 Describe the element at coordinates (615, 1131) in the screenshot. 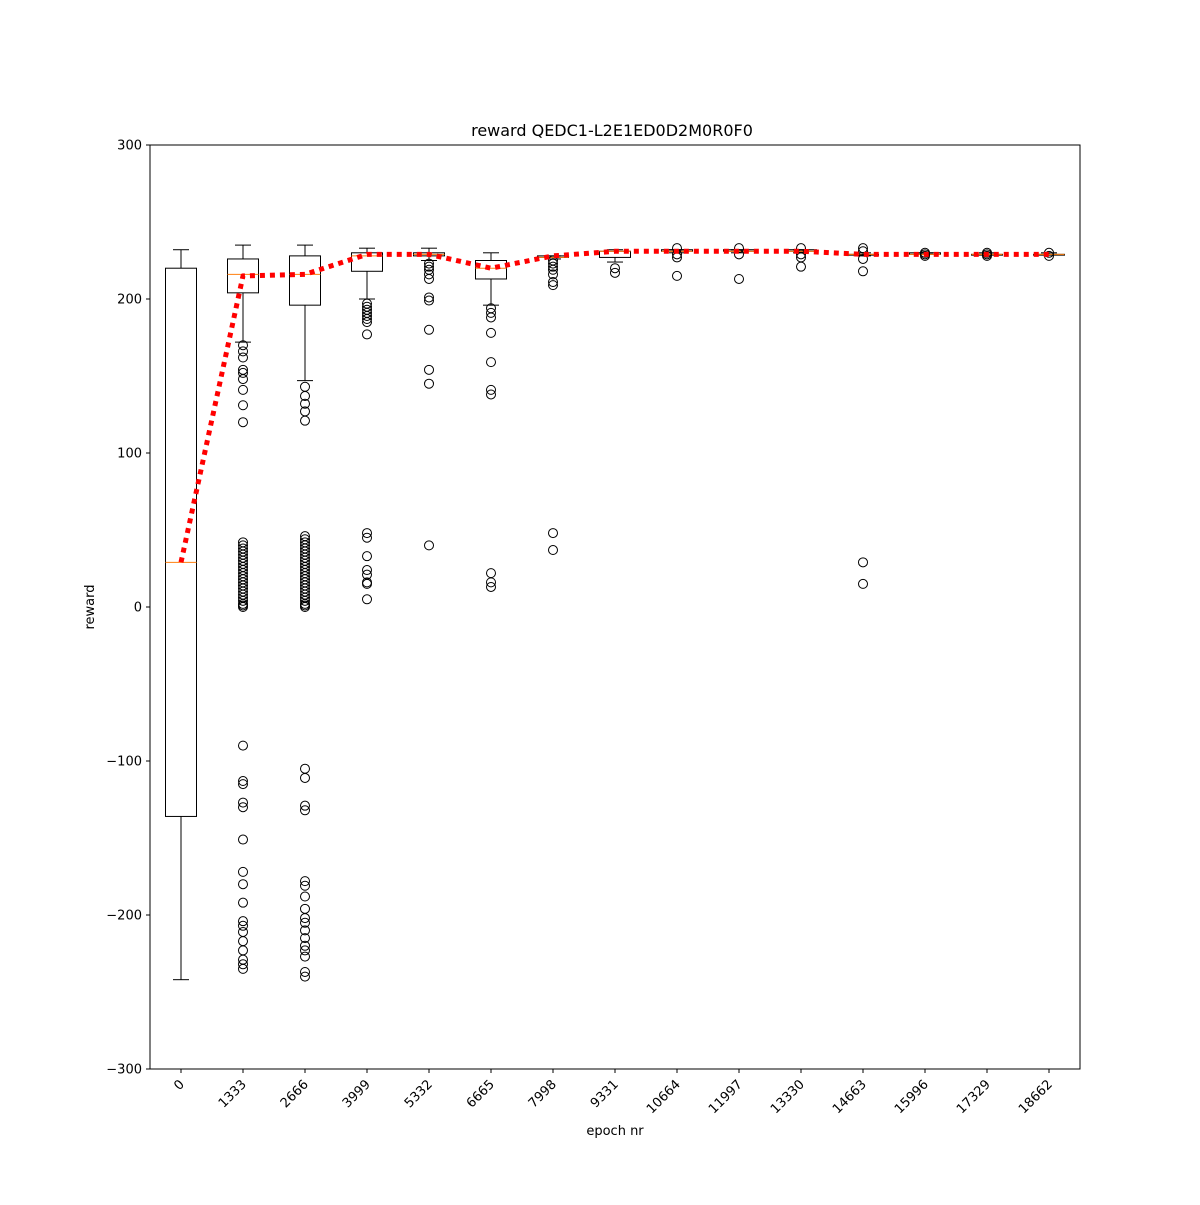

I see `x-axis-label: epoch nr` at that location.